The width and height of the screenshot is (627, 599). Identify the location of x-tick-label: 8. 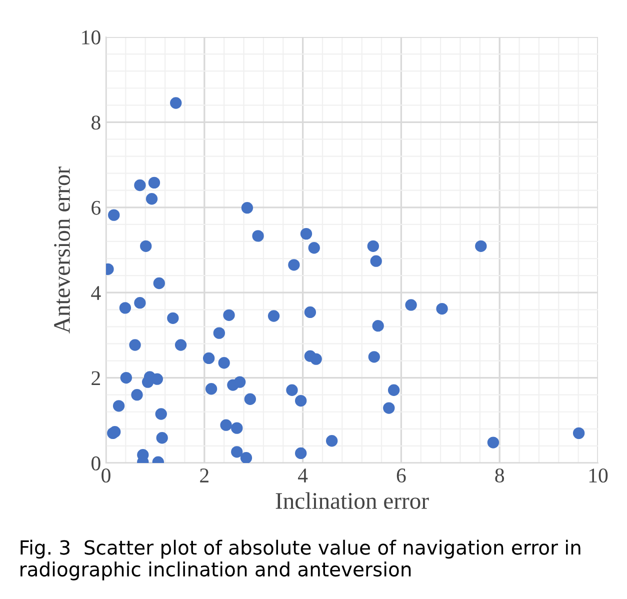
(499, 475).